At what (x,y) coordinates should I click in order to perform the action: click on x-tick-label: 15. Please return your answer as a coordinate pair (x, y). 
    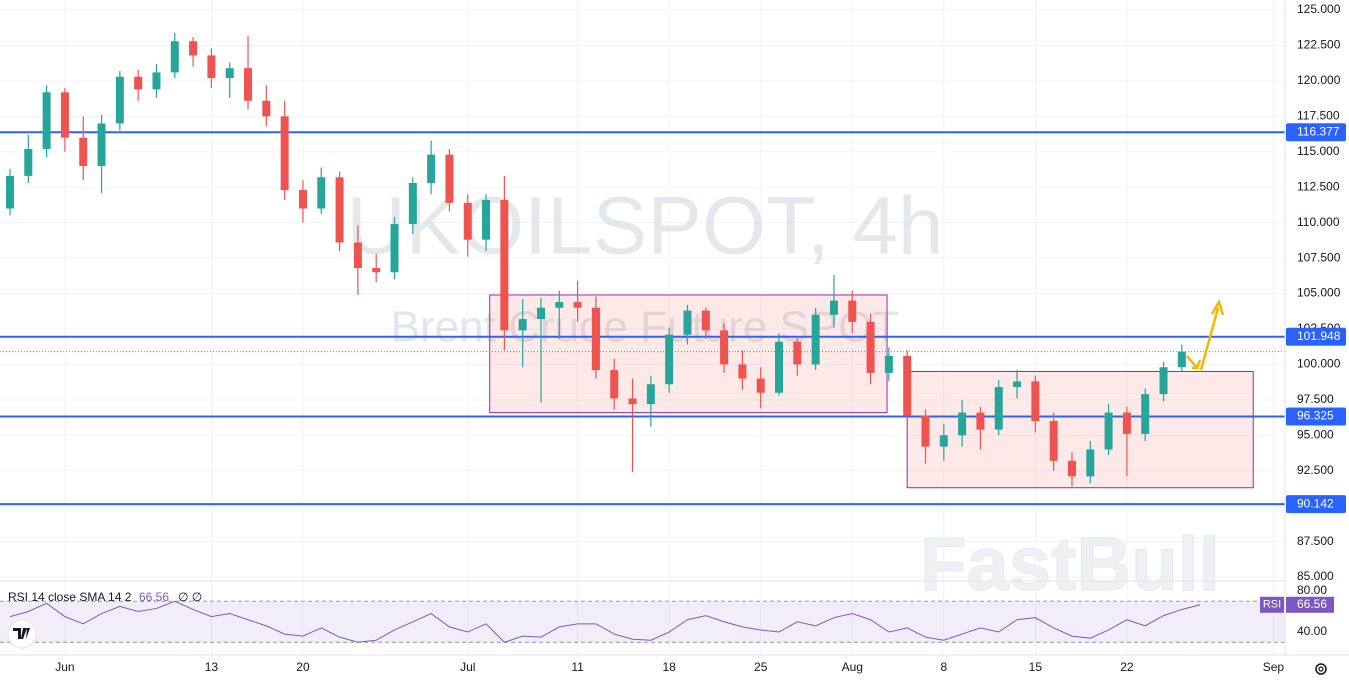
    Looking at the image, I should click on (1036, 667).